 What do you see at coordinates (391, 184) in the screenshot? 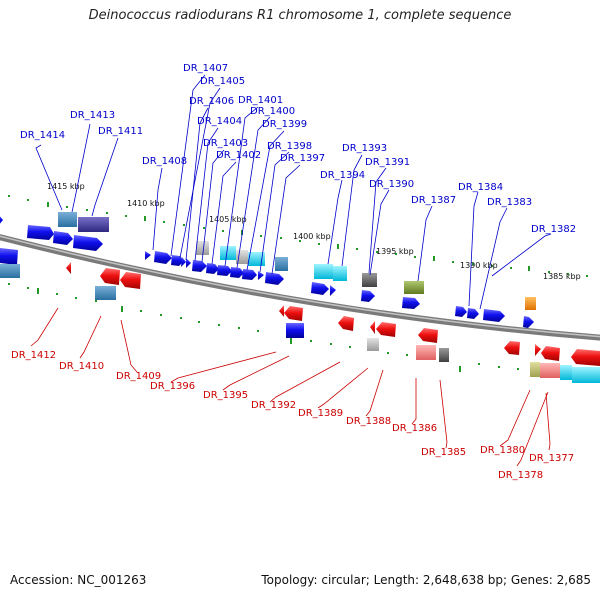
I see `gene-label-dr1390: DR_1390` at bounding box center [391, 184].